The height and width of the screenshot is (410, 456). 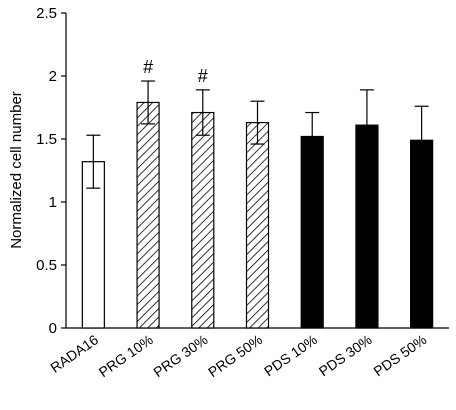 I want to click on y-tick-label: 1, so click(x=53, y=202).